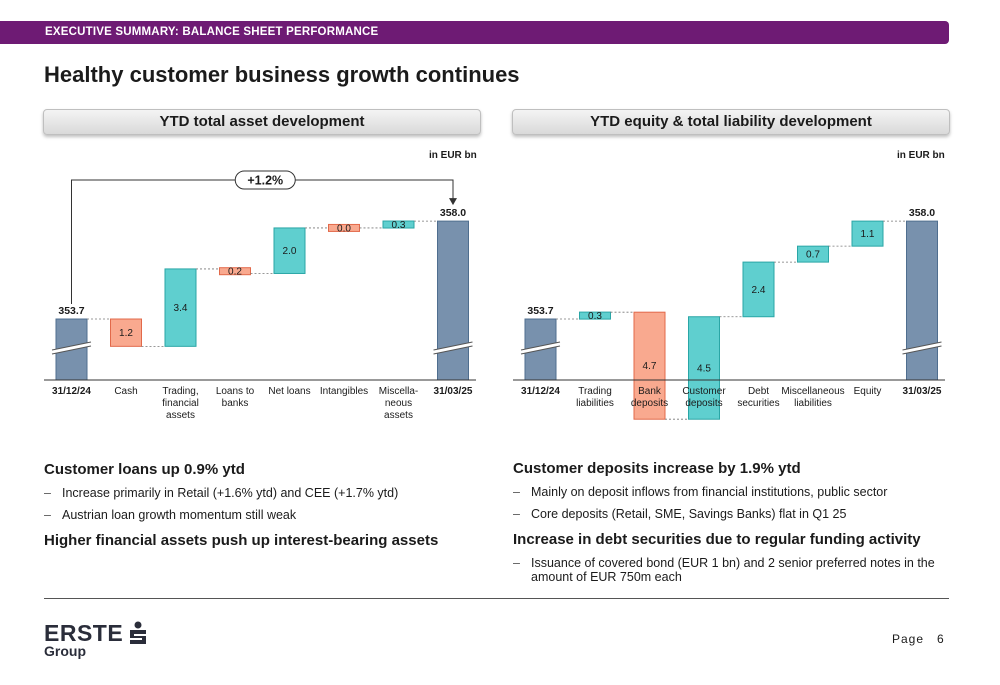  Describe the element at coordinates (262, 242) in the screenshot. I see `growth-bracket` at that location.